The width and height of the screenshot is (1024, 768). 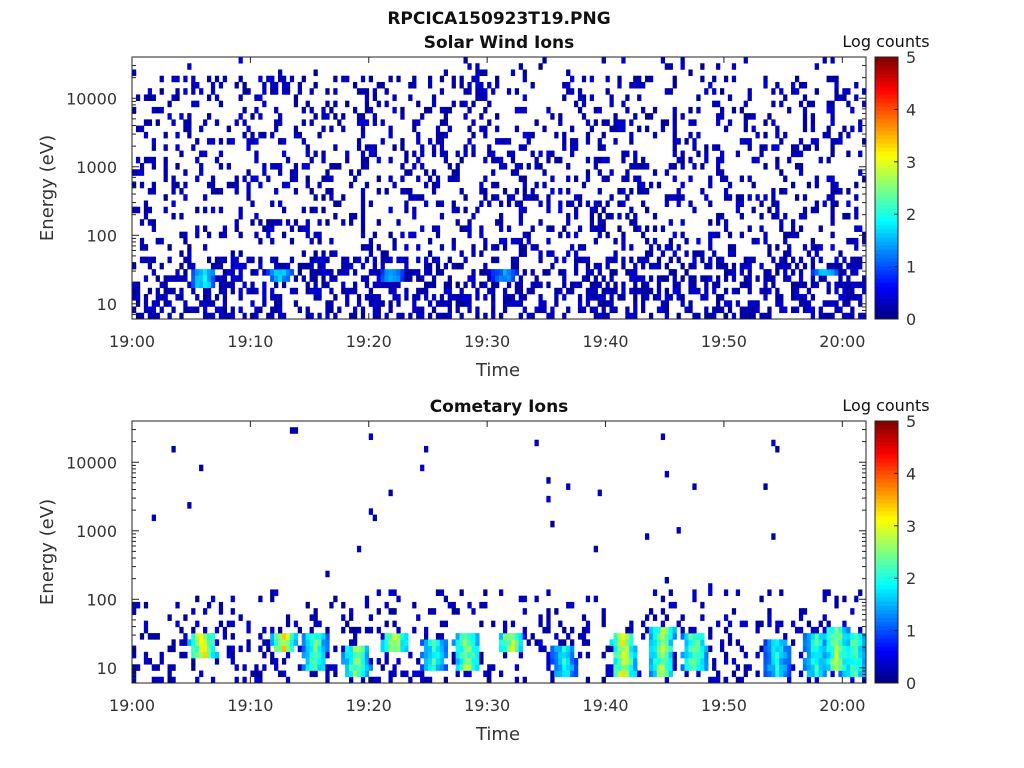 What do you see at coordinates (487, 705) in the screenshot?
I see `x-tick-label: 19:30` at bounding box center [487, 705].